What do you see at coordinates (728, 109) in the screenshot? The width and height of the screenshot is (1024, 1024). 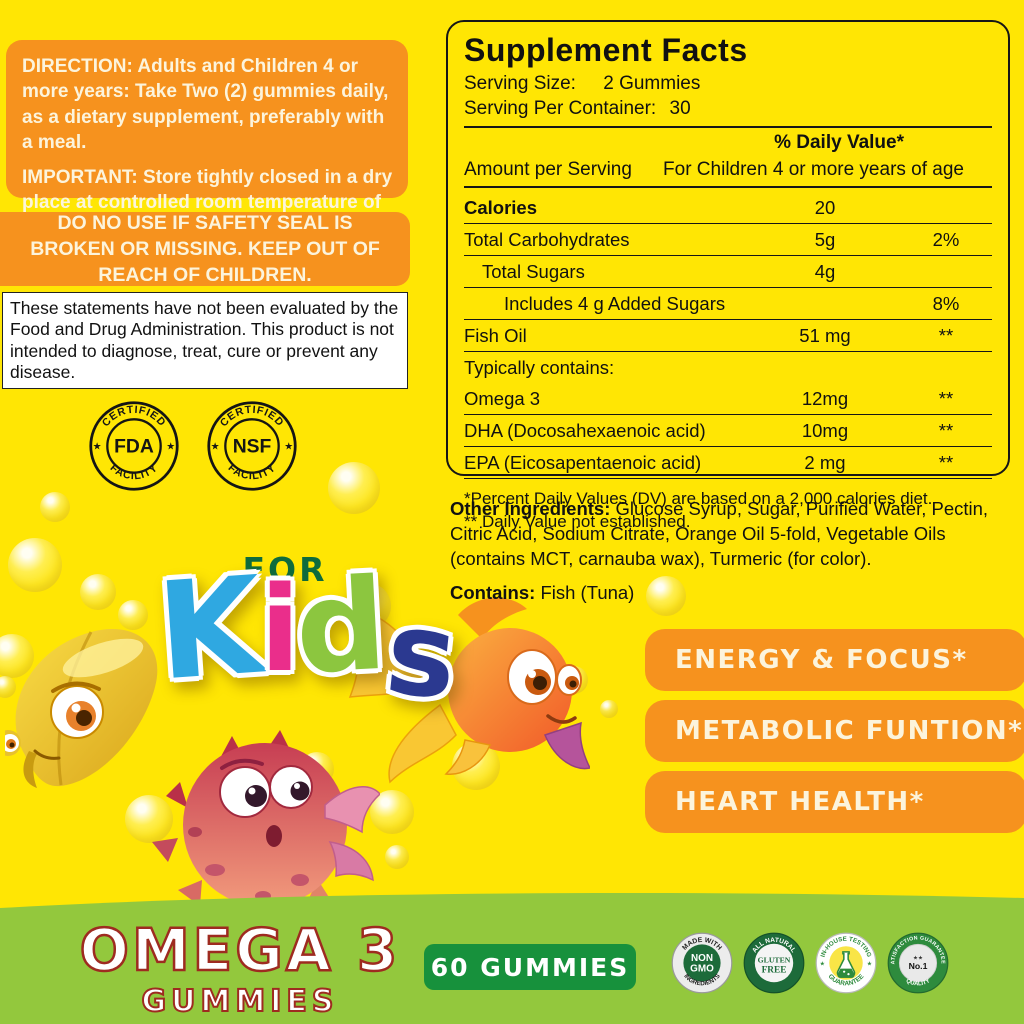 I see `servings-per-container-line: Serving Per Container: 30` at bounding box center [728, 109].